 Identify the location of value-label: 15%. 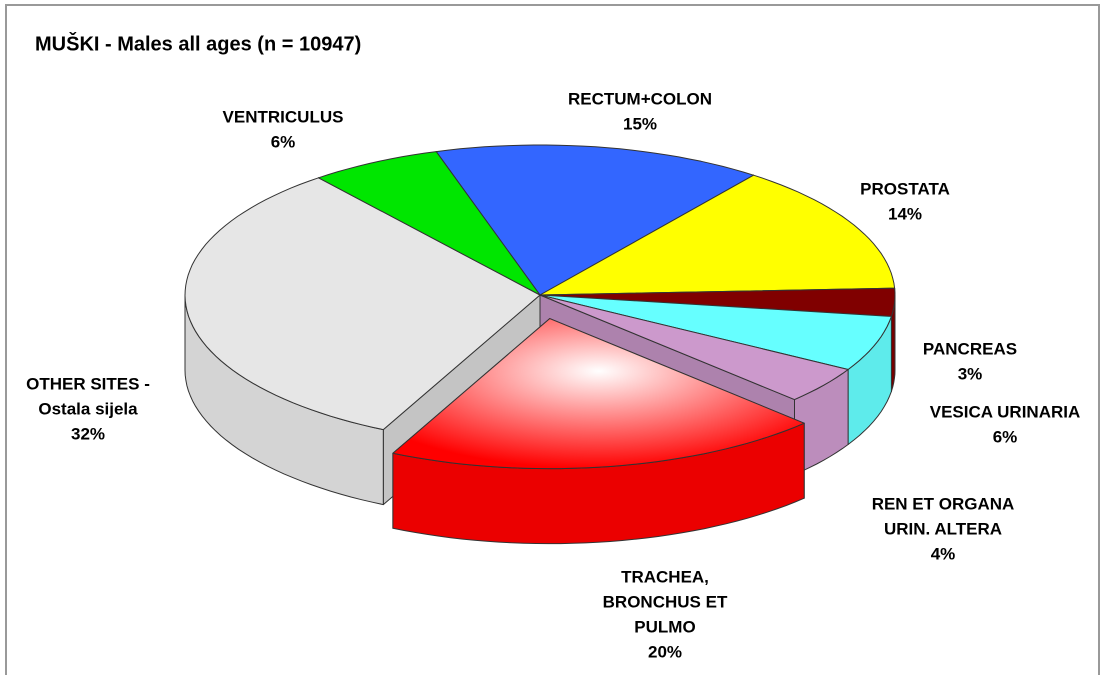
(640, 123).